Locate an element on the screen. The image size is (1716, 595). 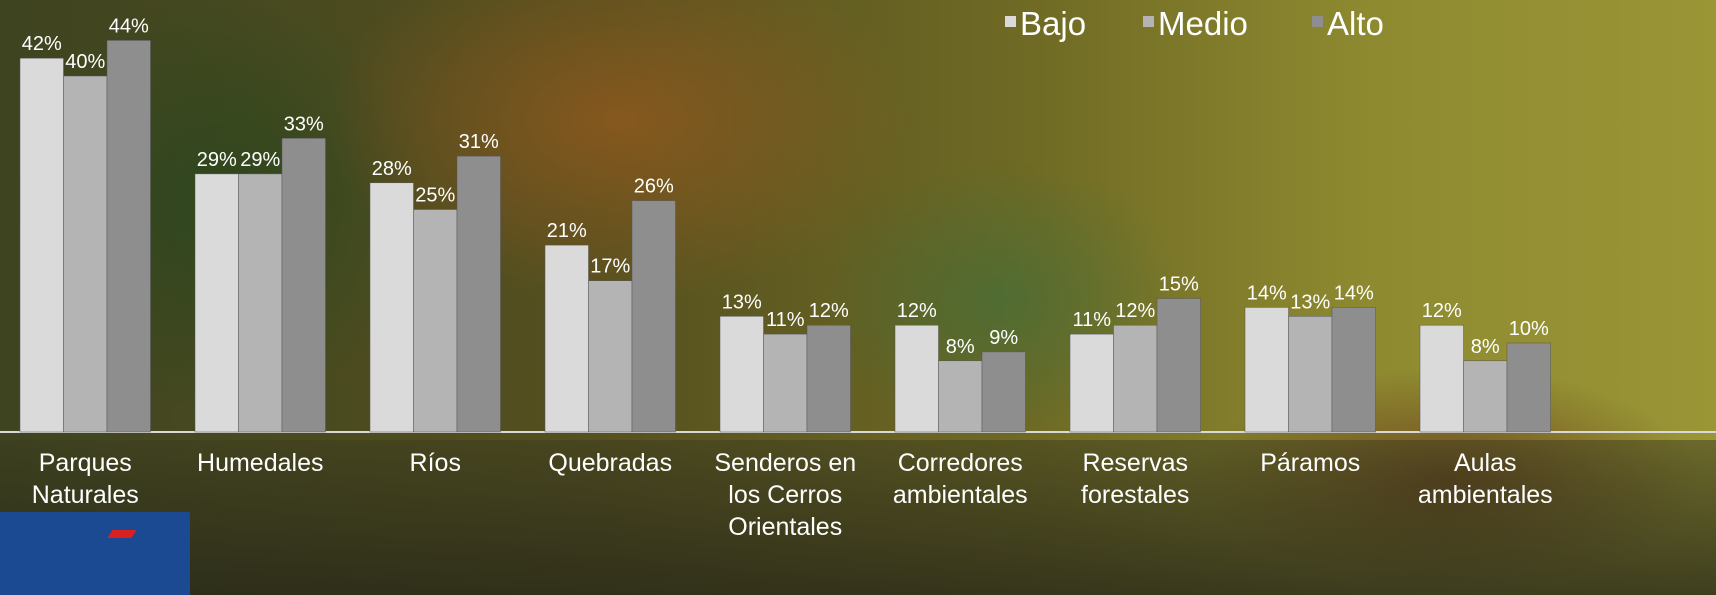
x-tick-label: Aulas ambientales is located at coordinates (1485, 479).